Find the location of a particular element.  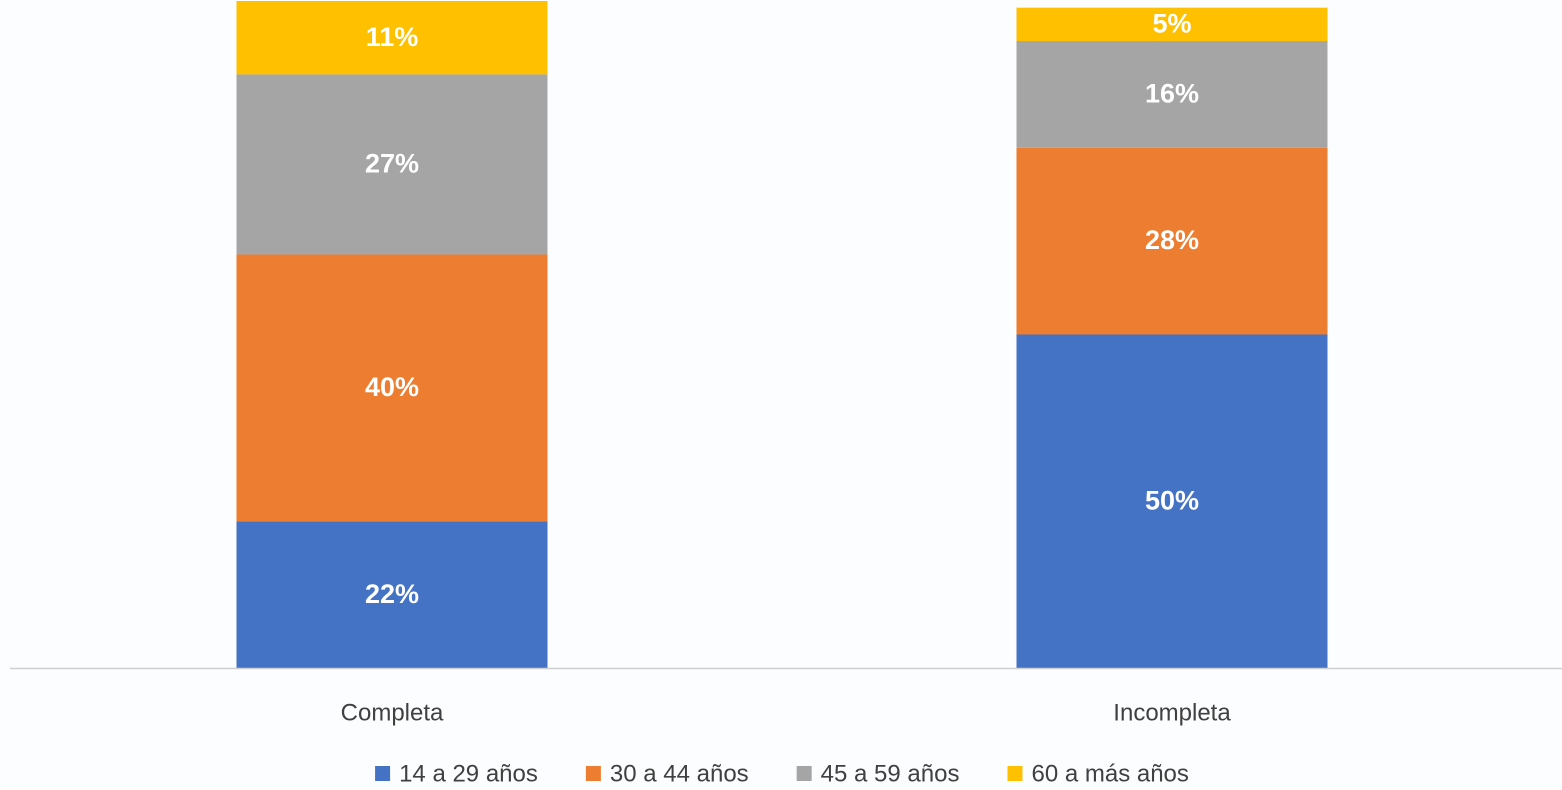

data-label: 50% is located at coordinates (1172, 500).